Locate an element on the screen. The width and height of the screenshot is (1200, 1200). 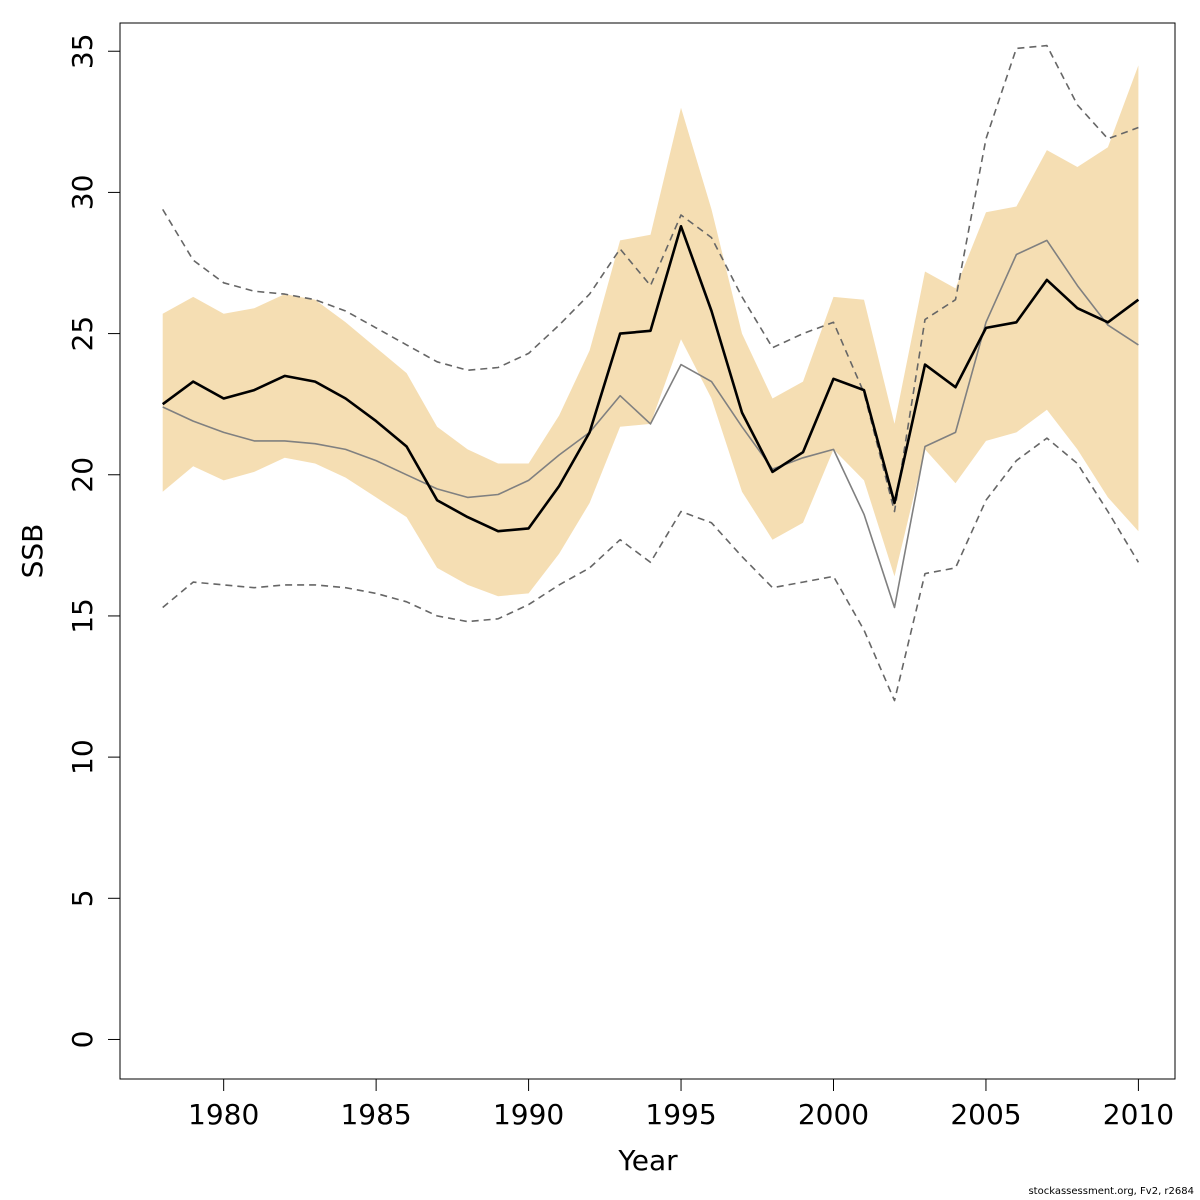
y-tick-label: 15 is located at coordinates (82, 616).